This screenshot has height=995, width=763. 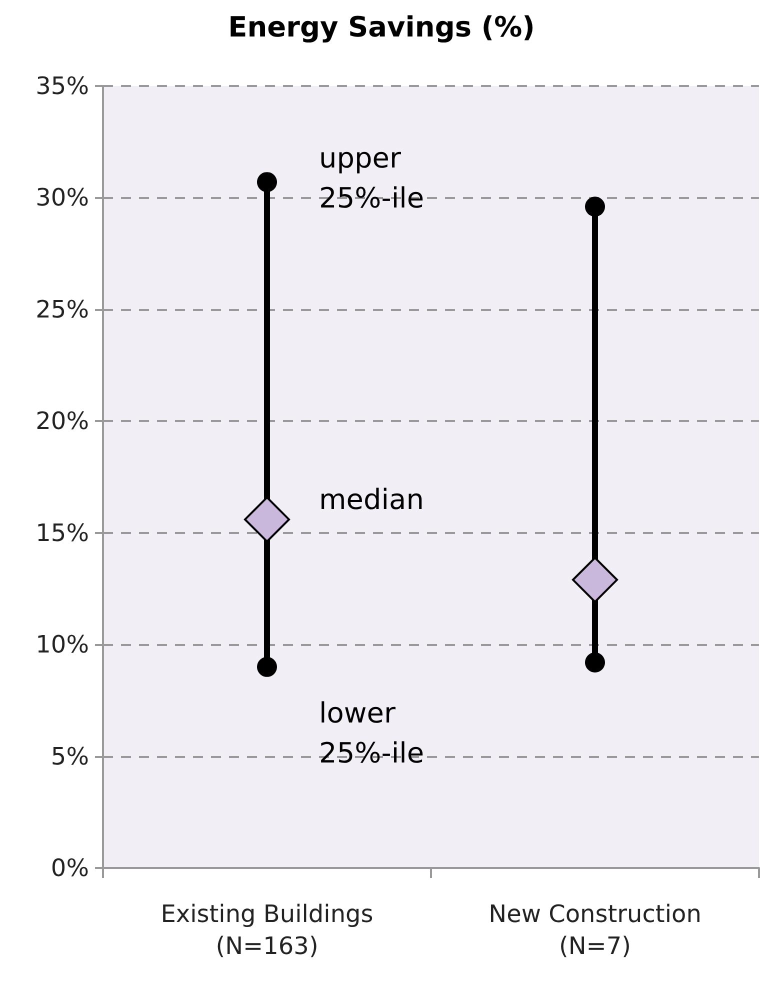 I want to click on y-tick-label: 30%, so click(x=62, y=198).